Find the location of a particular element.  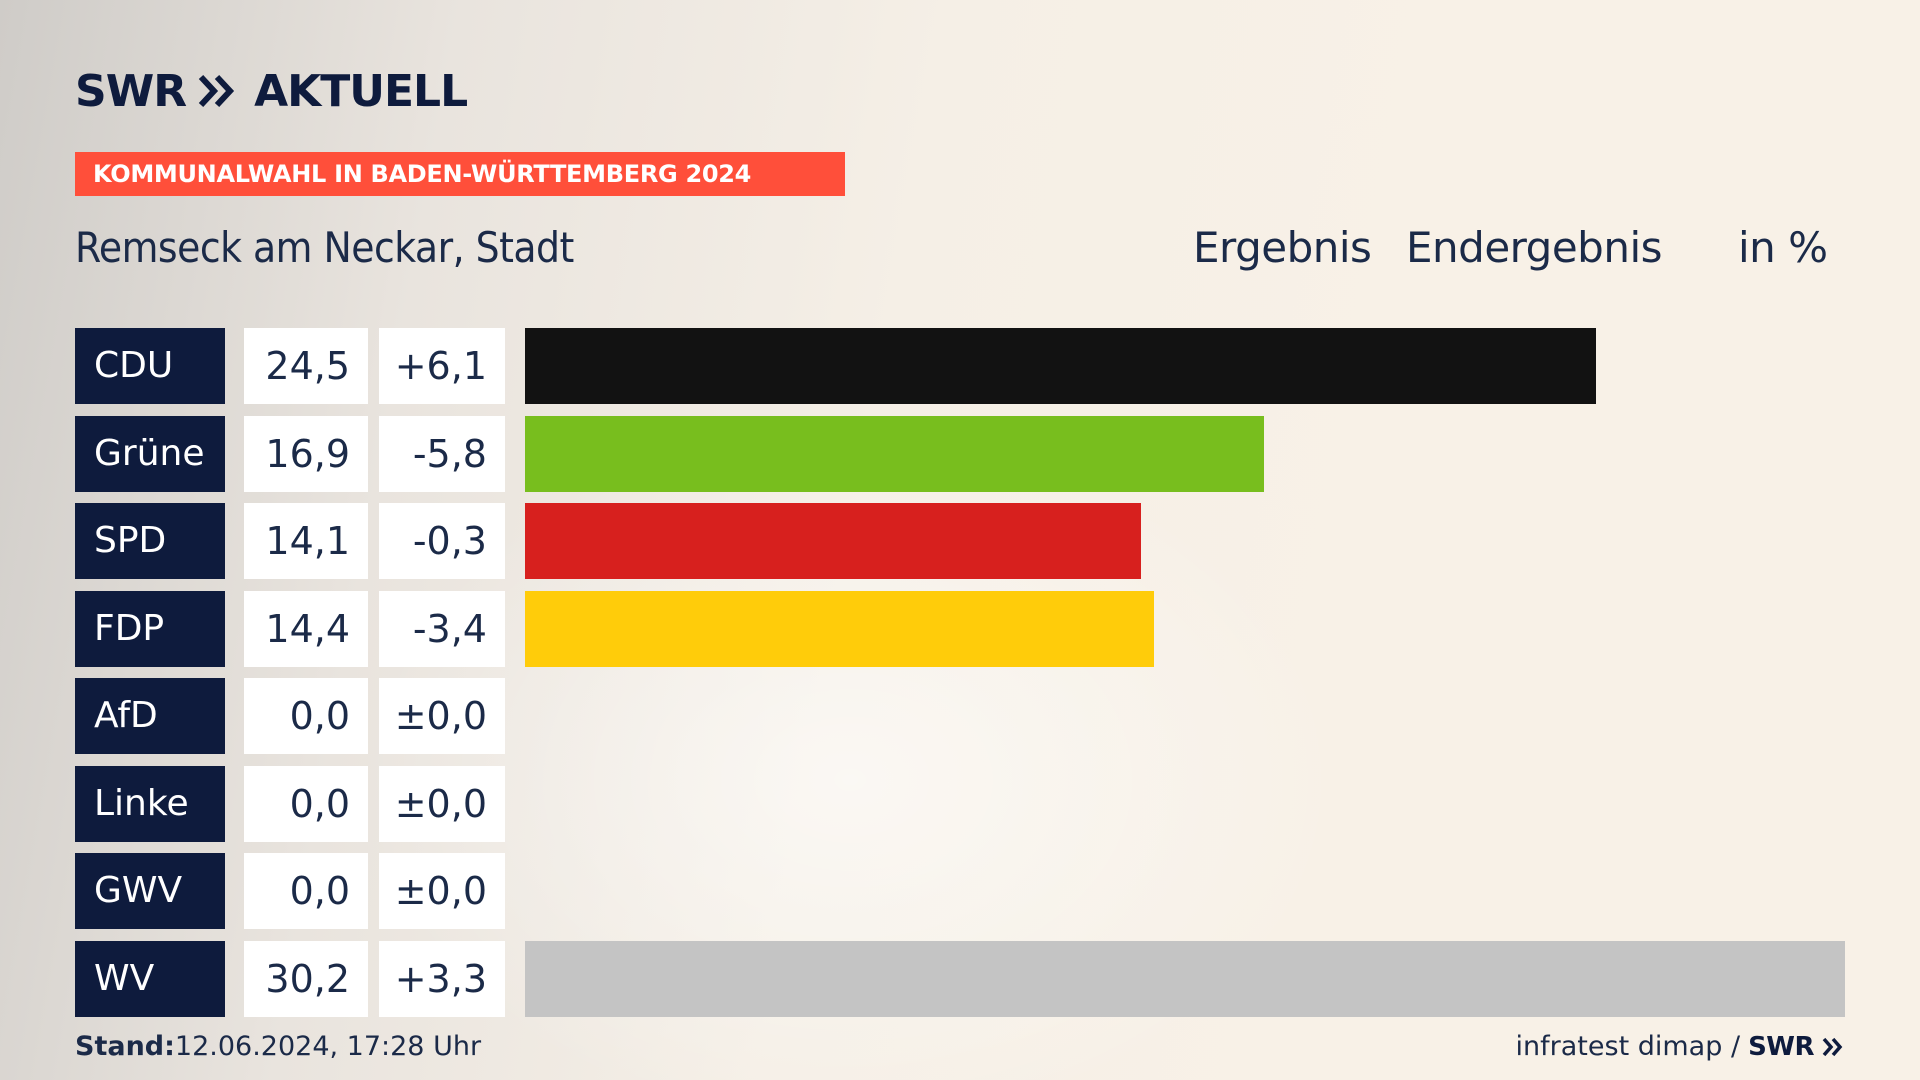

party-label: WV is located at coordinates (150, 978).